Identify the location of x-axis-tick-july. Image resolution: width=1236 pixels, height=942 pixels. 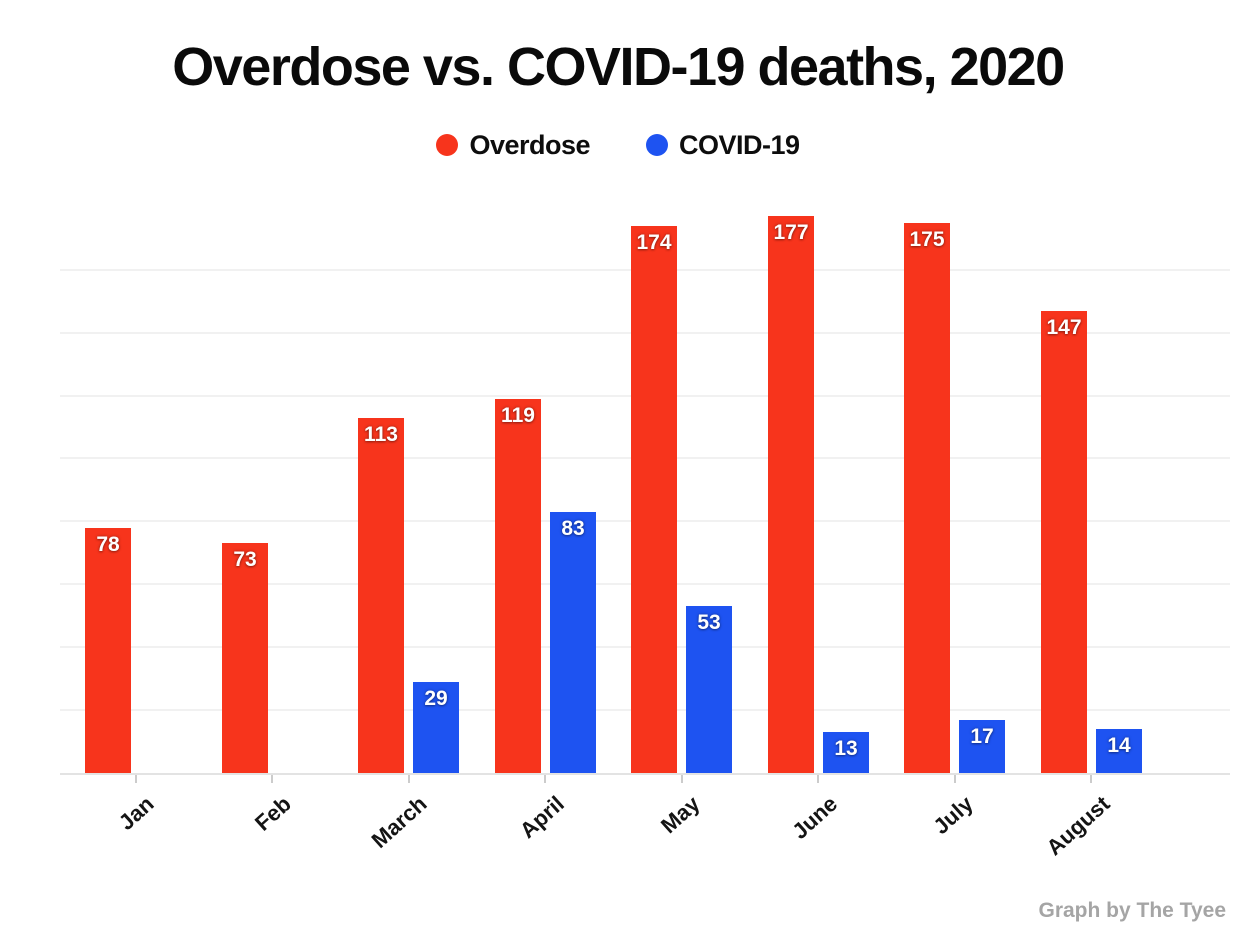
(955, 779).